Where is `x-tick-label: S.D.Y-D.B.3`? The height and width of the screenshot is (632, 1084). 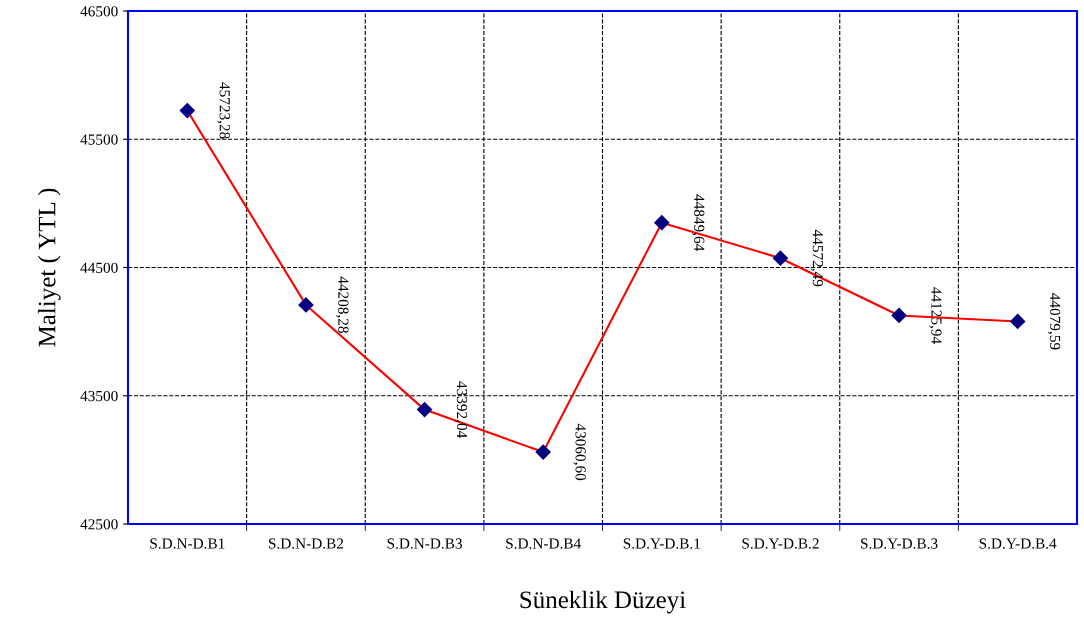
x-tick-label: S.D.Y-D.B.3 is located at coordinates (899, 543).